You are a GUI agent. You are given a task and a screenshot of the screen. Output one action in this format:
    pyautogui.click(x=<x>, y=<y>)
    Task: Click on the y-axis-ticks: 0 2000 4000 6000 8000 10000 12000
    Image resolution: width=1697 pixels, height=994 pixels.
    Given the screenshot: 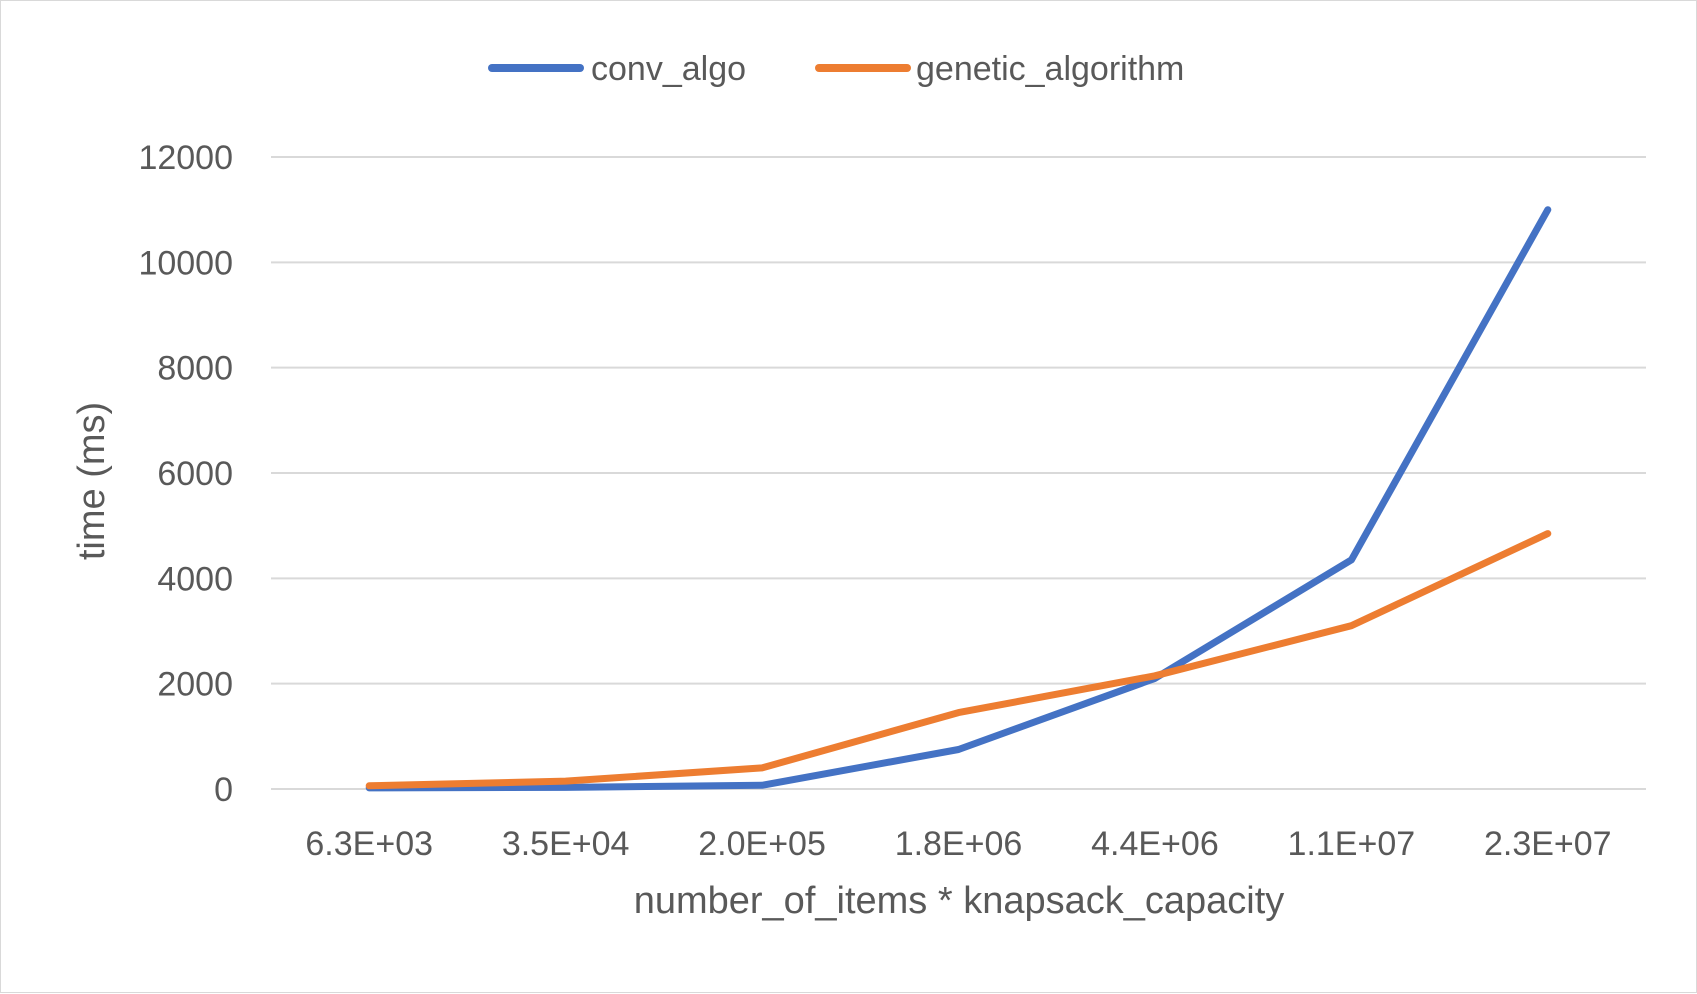 What is the action you would take?
    pyautogui.click(x=185, y=474)
    